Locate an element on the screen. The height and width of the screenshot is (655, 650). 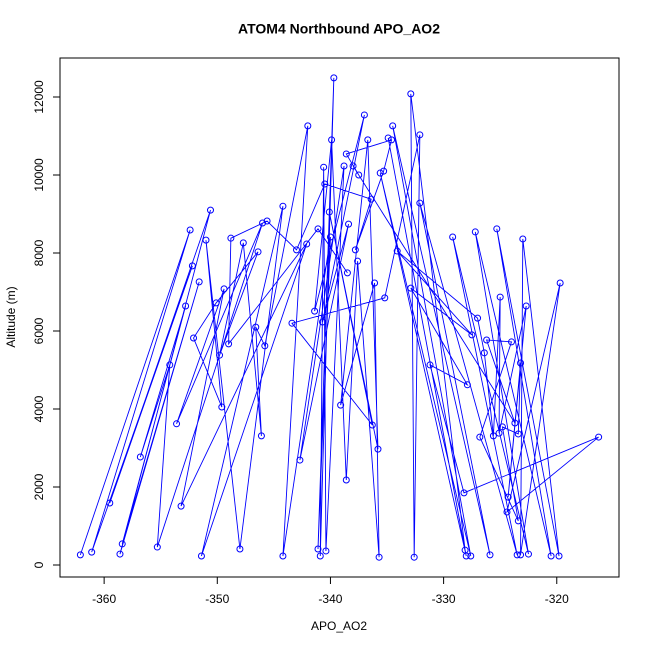
x-tick-label: -330 is located at coordinates (444, 599).